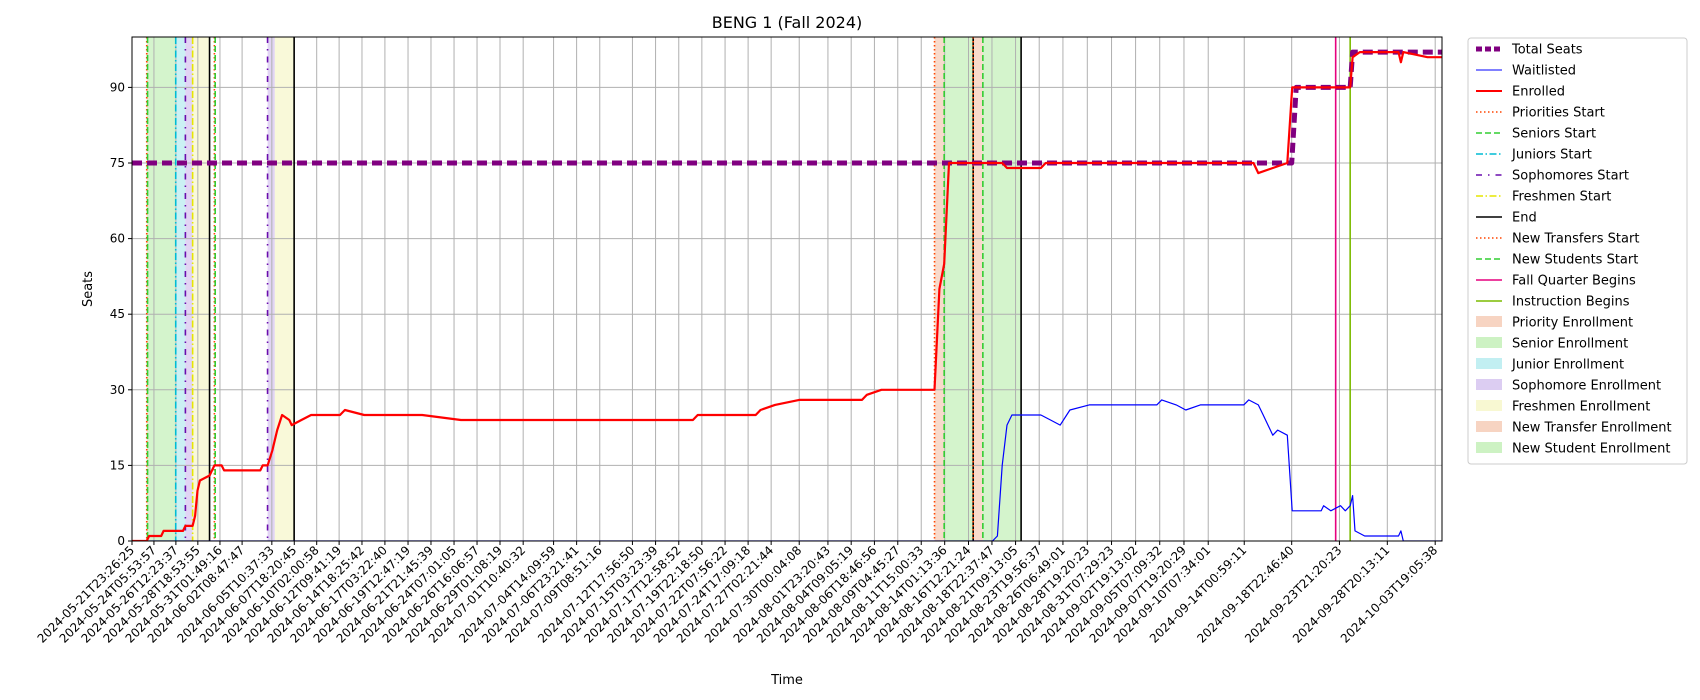  What do you see at coordinates (1341, 594) in the screenshot?
I see `x-tick-label: 2024-09-28T20:13:11` at bounding box center [1341, 594].